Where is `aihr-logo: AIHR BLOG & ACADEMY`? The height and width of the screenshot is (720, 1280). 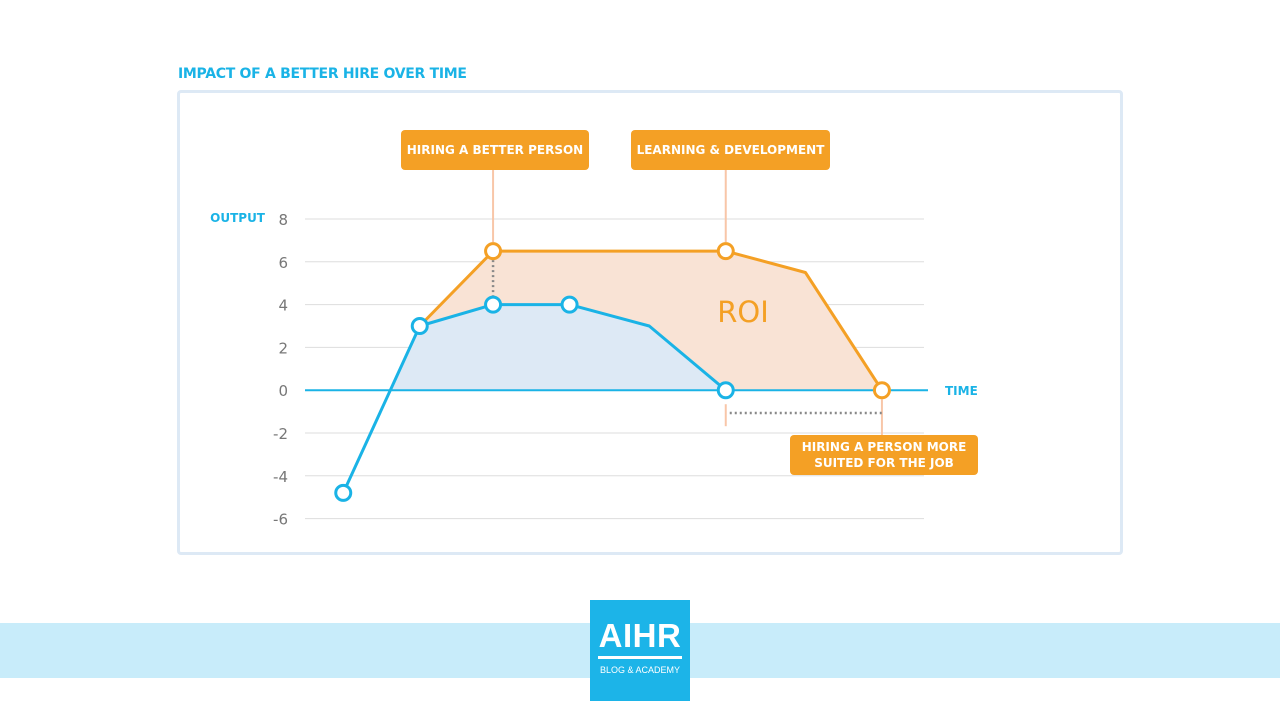
aihr-logo: AIHR BLOG & ACADEMY is located at coordinates (640, 650).